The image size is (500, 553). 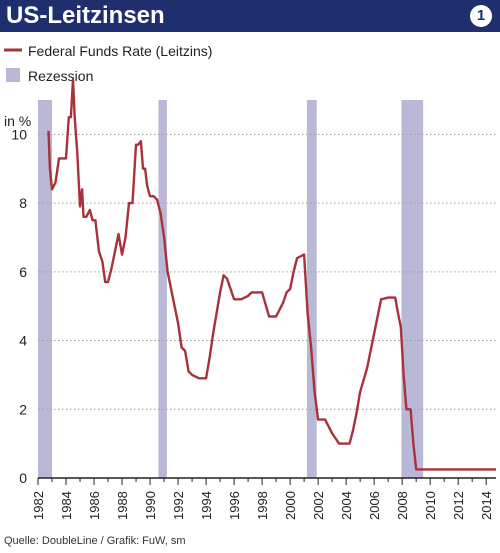 What do you see at coordinates (178, 505) in the screenshot?
I see `x-tick-label: 1992` at bounding box center [178, 505].